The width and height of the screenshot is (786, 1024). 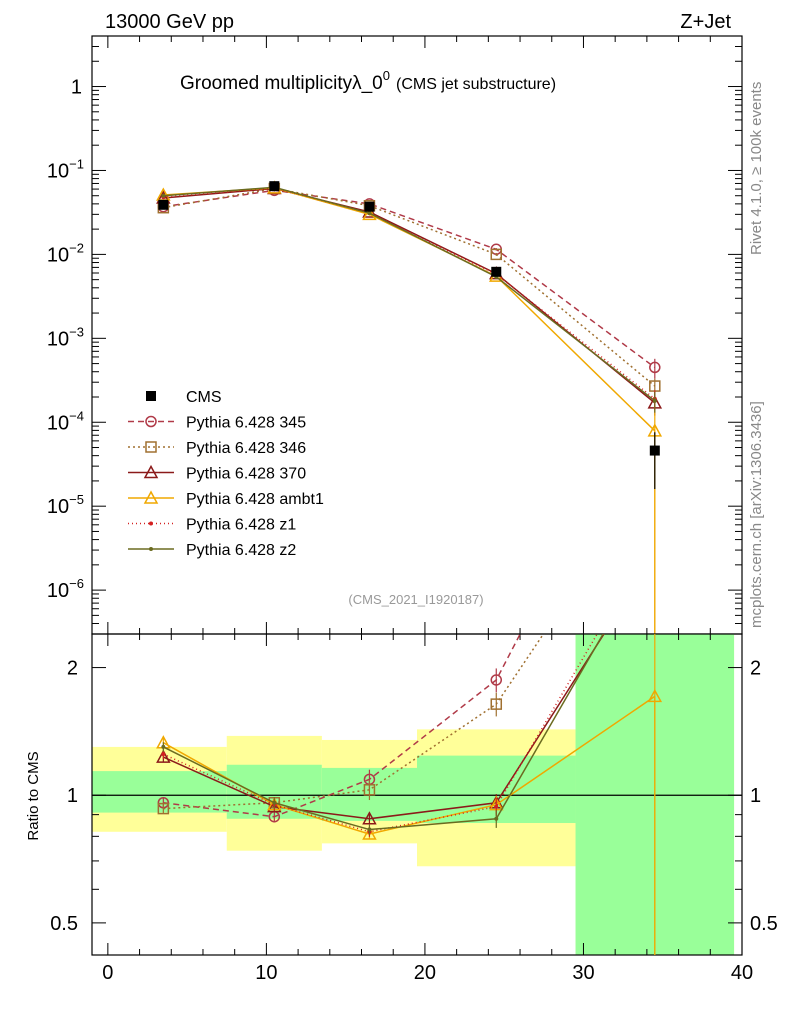 What do you see at coordinates (246, 423) in the screenshot?
I see `legend-label-0: Pythia 6.428 345` at bounding box center [246, 423].